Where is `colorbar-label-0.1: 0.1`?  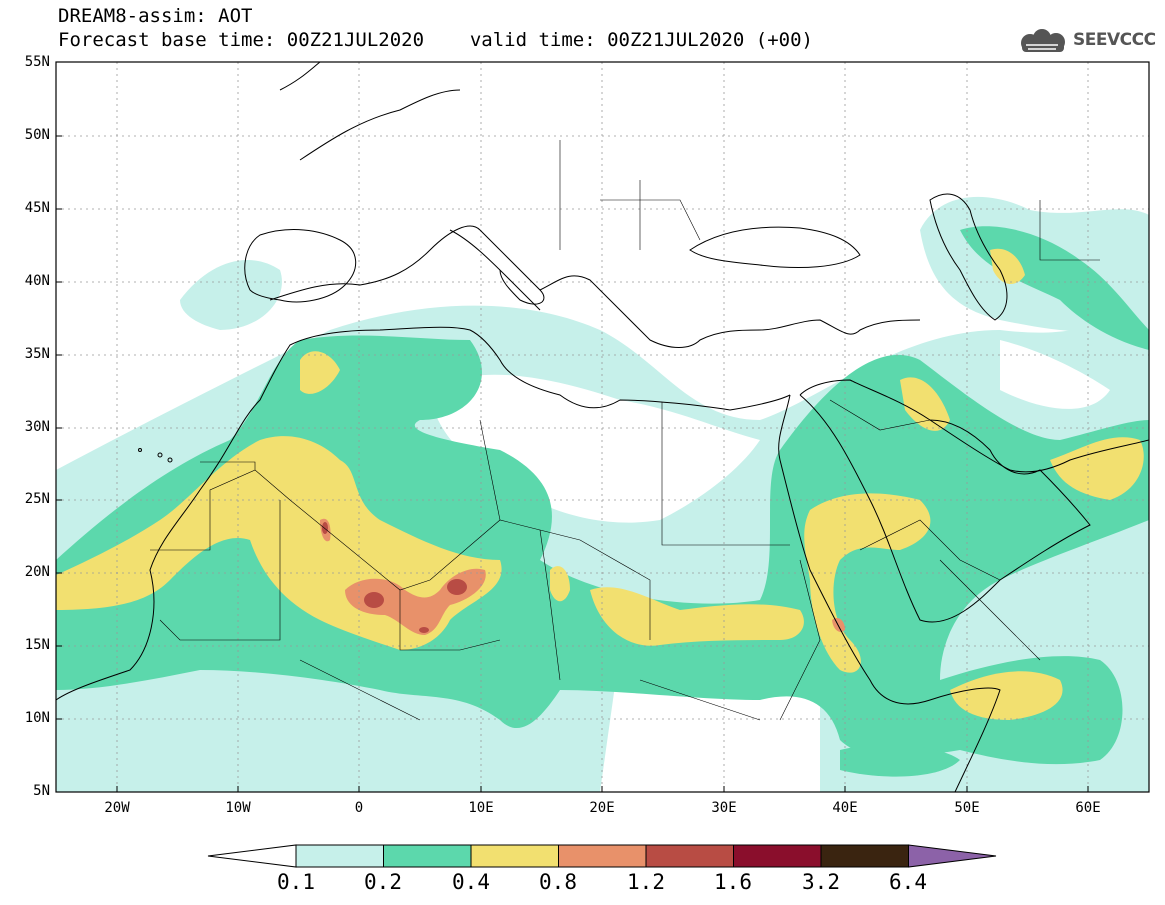 colorbar-label-0.1: 0.1 is located at coordinates (296, 882).